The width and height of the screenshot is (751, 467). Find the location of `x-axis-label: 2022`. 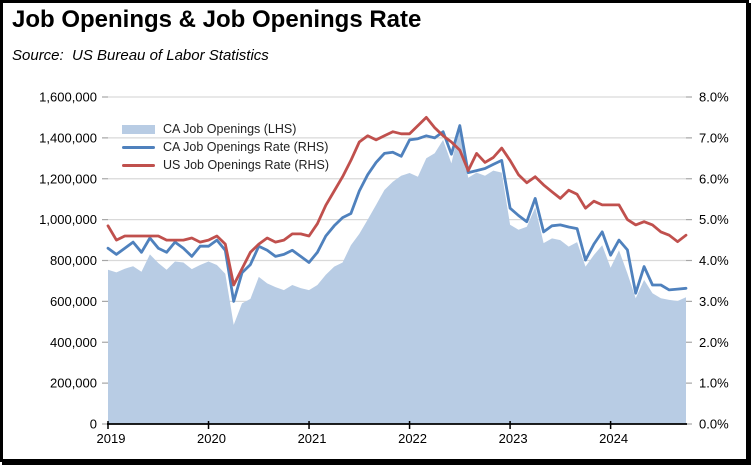

x-axis-label: 2022 is located at coordinates (412, 438).